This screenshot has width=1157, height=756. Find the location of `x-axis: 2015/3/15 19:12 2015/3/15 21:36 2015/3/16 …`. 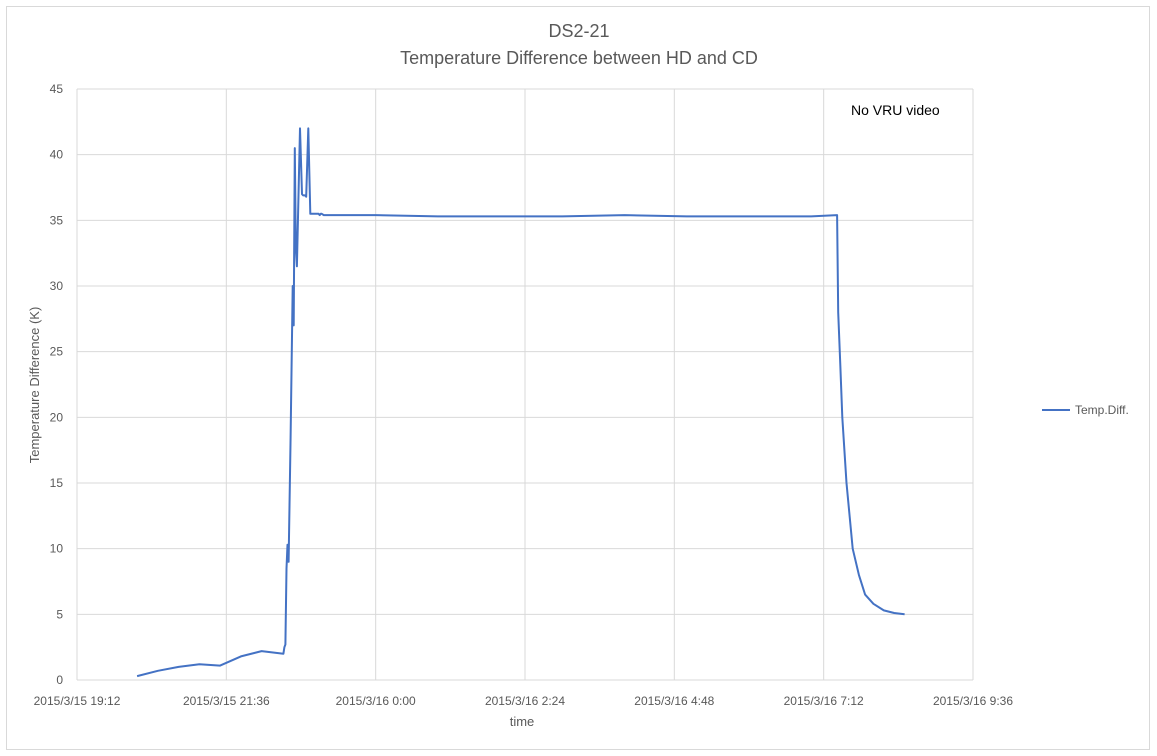

x-axis: 2015/3/15 19:12 2015/3/15 21:36 2015/3/16 … is located at coordinates (524, 701).